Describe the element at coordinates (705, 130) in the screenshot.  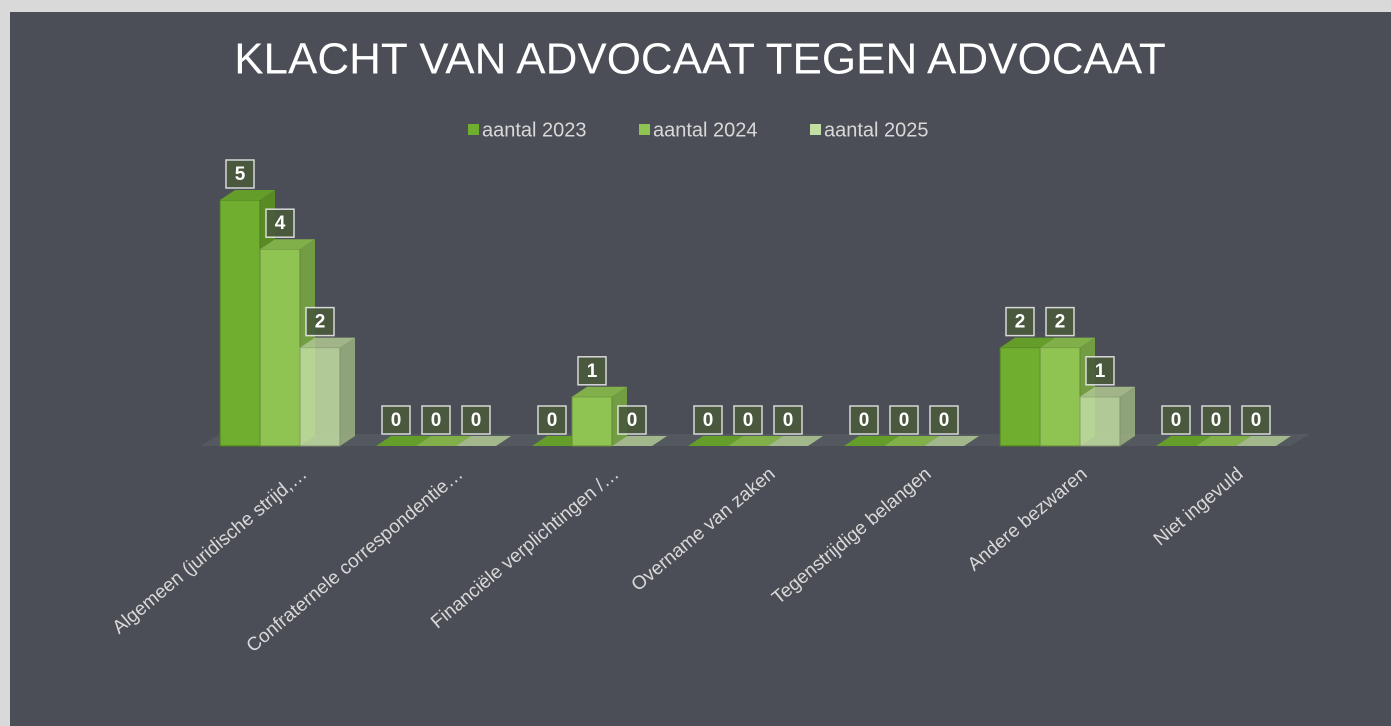
I see `legend-label: aantal 2024` at that location.